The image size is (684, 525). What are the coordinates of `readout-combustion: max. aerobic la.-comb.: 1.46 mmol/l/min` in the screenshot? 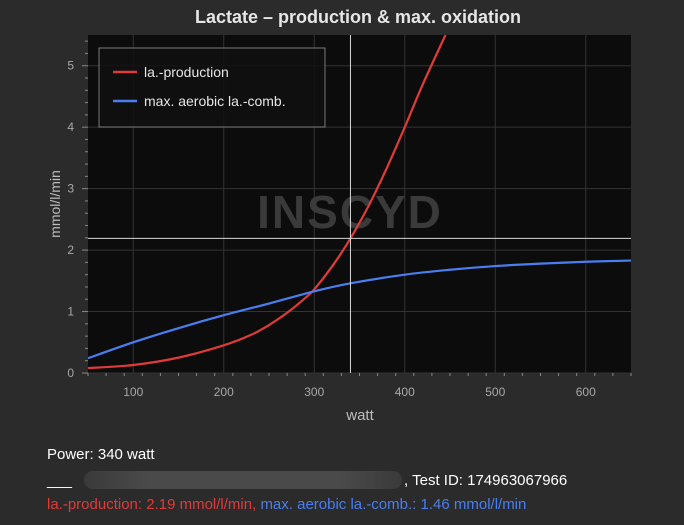 It's located at (393, 504).